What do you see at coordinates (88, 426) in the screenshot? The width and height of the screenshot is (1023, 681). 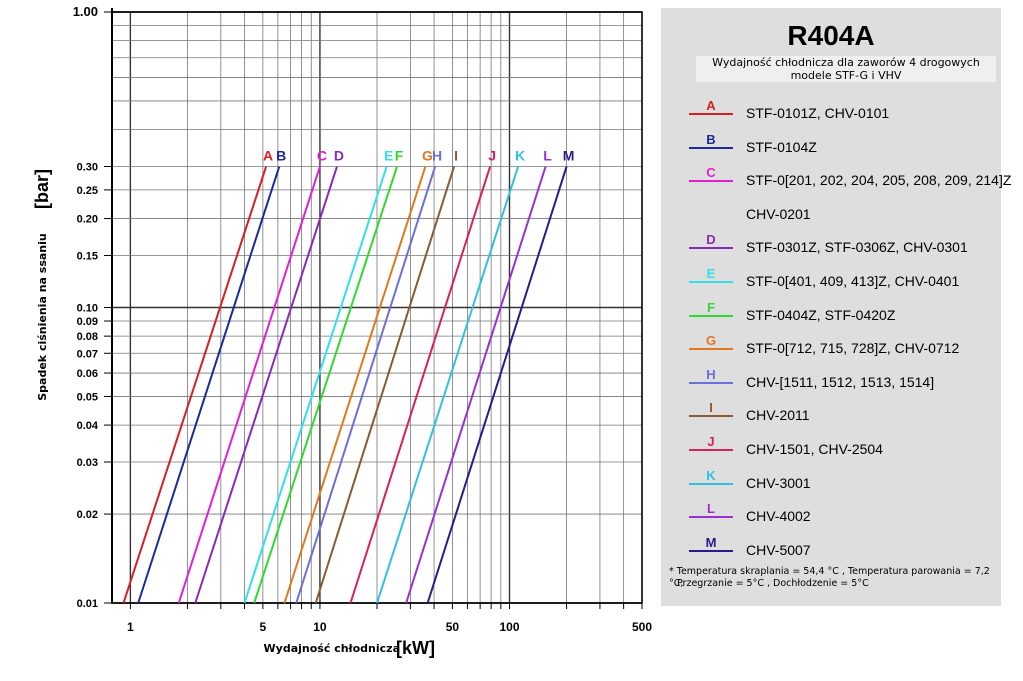 I see `y-tick-label: 0.04` at bounding box center [88, 426].